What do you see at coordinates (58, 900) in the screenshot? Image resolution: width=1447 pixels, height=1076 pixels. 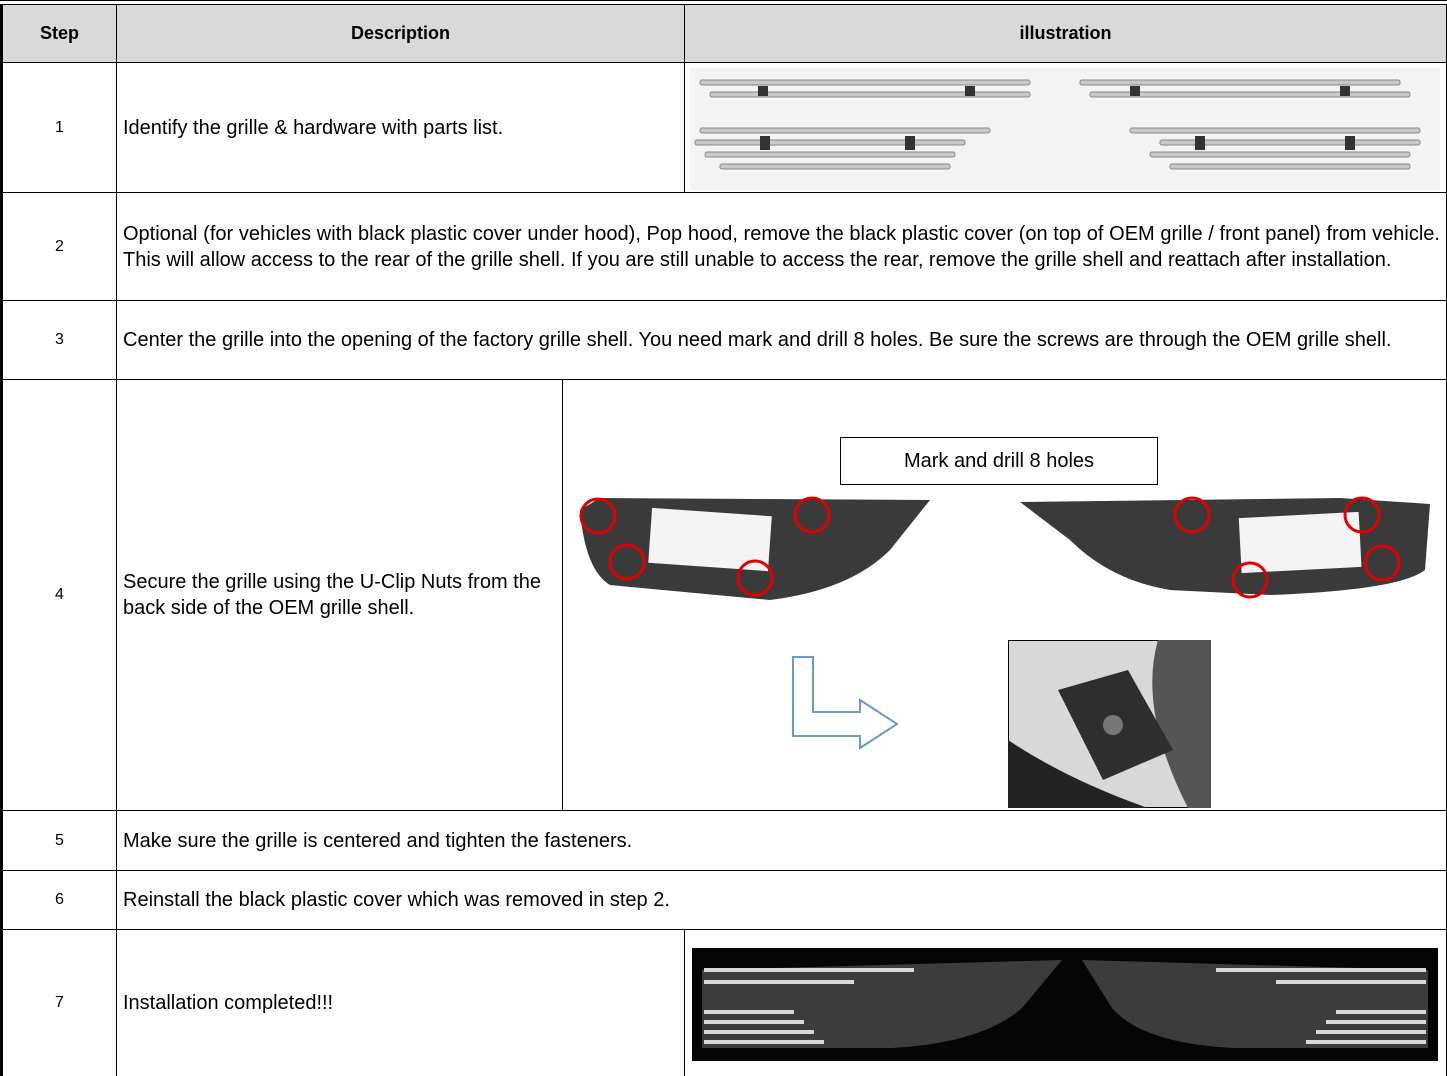 I see `step: 6` at bounding box center [58, 900].